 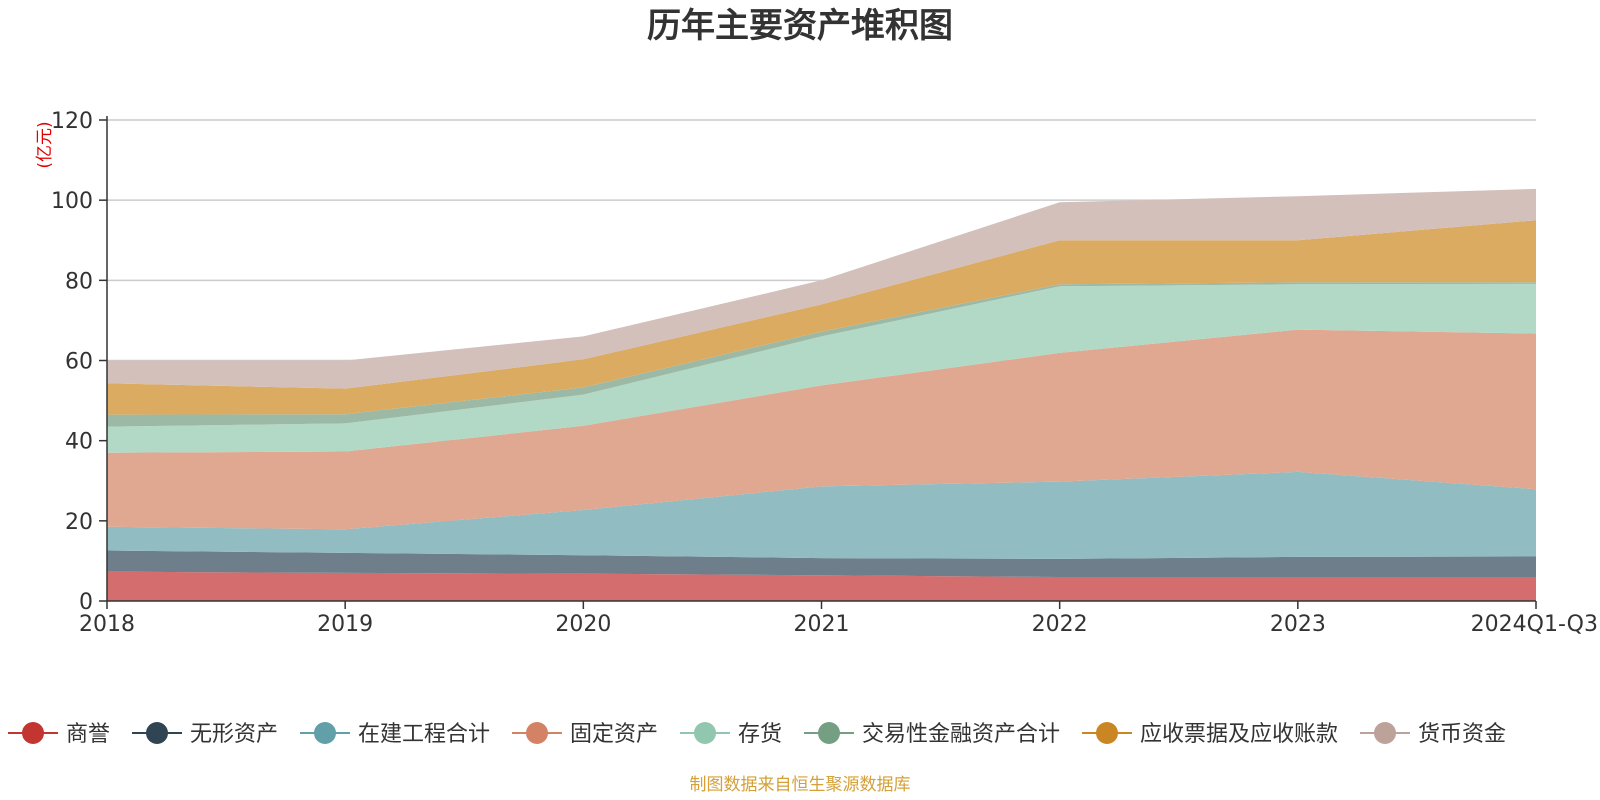 I want to click on x-tick-label-5: 2023, so click(x=1298, y=624).